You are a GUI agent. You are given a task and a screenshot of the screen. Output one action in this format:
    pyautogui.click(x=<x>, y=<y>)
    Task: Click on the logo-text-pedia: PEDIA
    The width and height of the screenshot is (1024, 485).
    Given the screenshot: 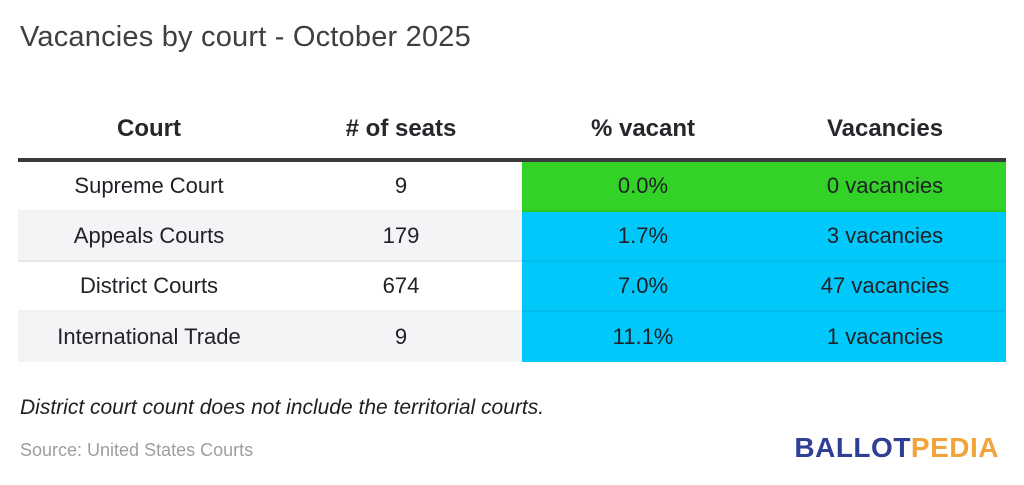 What is the action you would take?
    pyautogui.click(x=954, y=447)
    